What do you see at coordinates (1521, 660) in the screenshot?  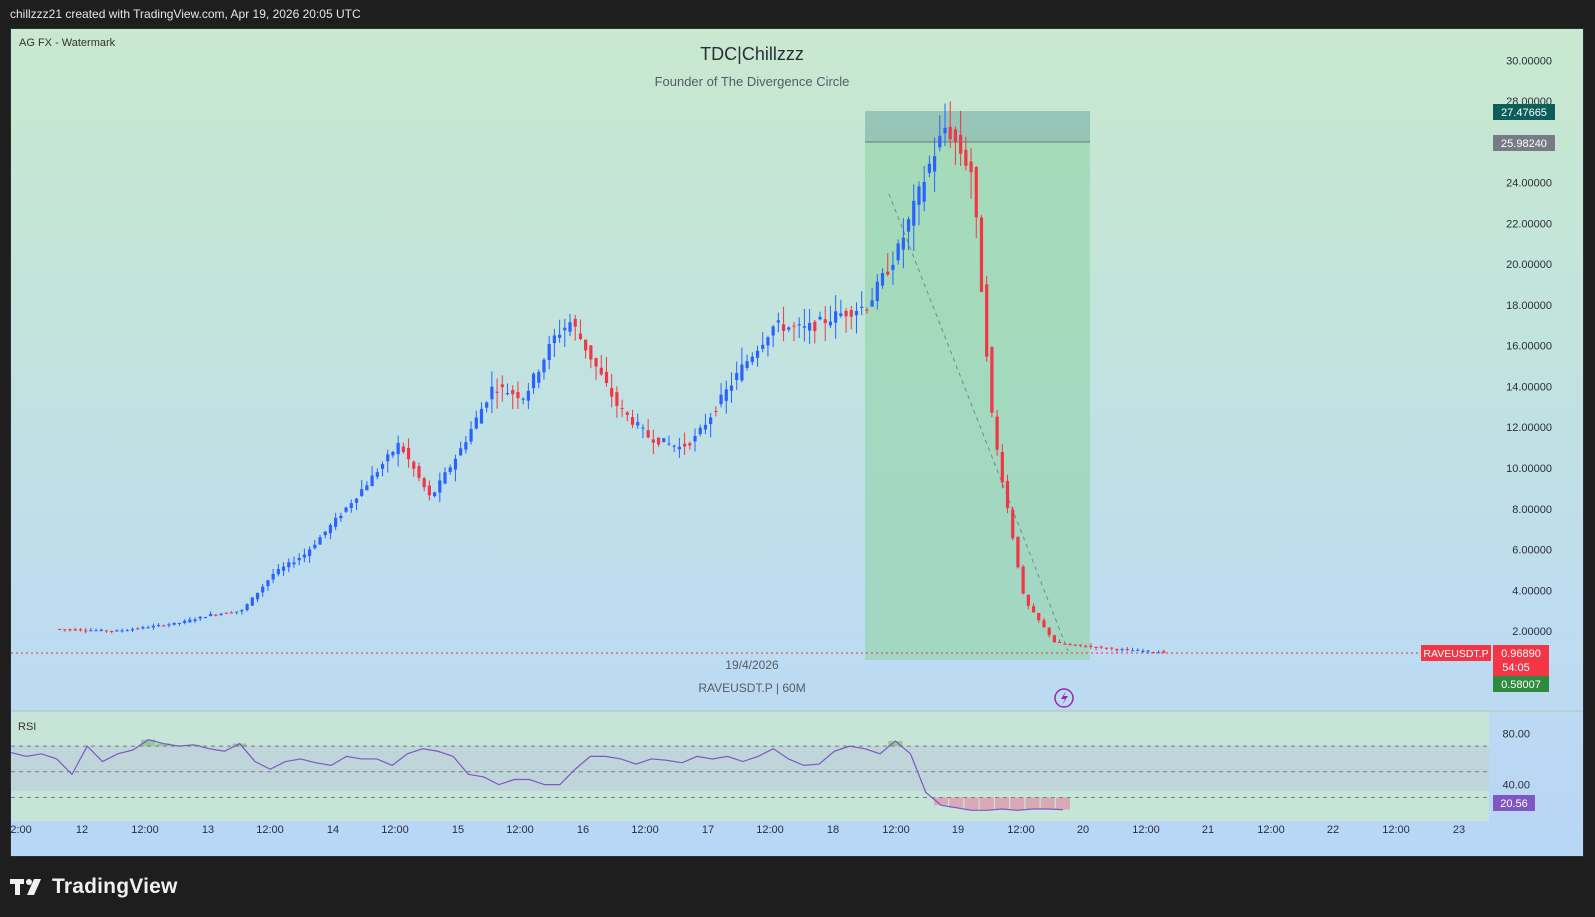 I see `last-price-tag: 0.96890 54:05` at bounding box center [1521, 660].